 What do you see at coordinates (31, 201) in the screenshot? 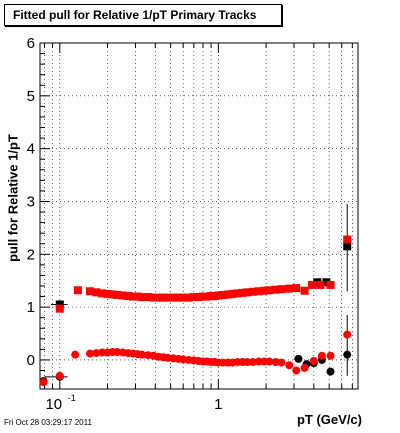
I see `y-tick-label: 3` at bounding box center [31, 201].